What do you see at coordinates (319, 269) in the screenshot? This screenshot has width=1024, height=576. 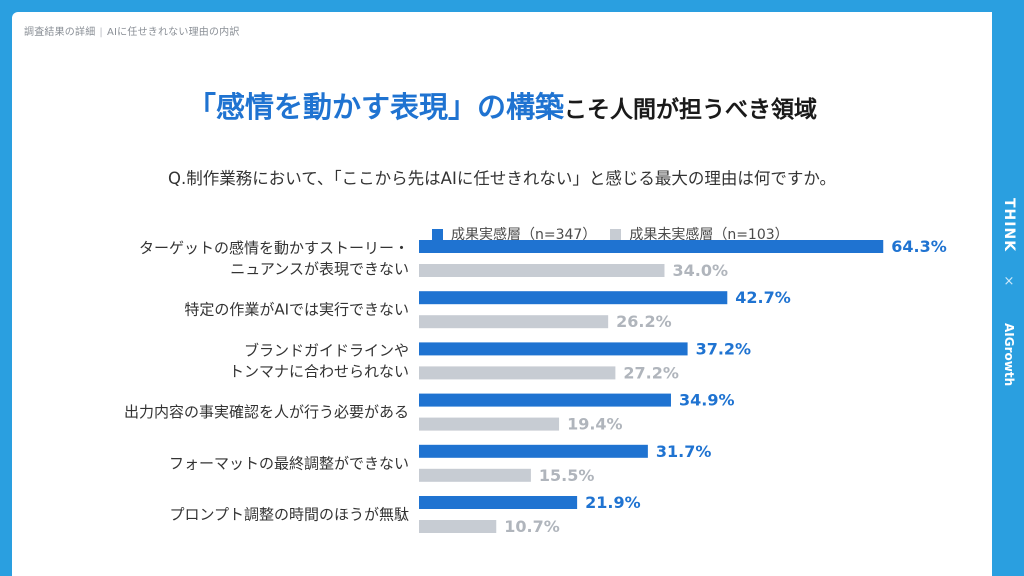 I see `category-label-line: ニュアンスが表現できない` at bounding box center [319, 269].